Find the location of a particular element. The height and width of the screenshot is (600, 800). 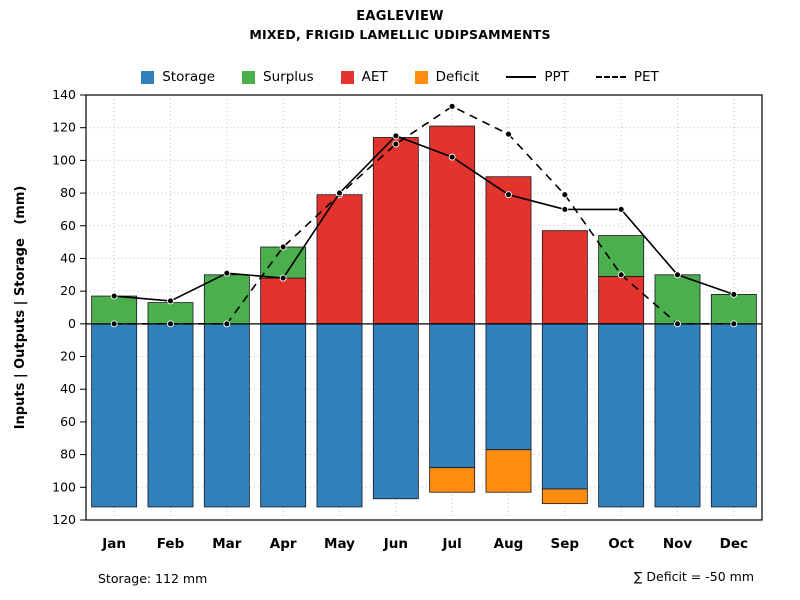

legend-item-pet: PET is located at coordinates (627, 77).